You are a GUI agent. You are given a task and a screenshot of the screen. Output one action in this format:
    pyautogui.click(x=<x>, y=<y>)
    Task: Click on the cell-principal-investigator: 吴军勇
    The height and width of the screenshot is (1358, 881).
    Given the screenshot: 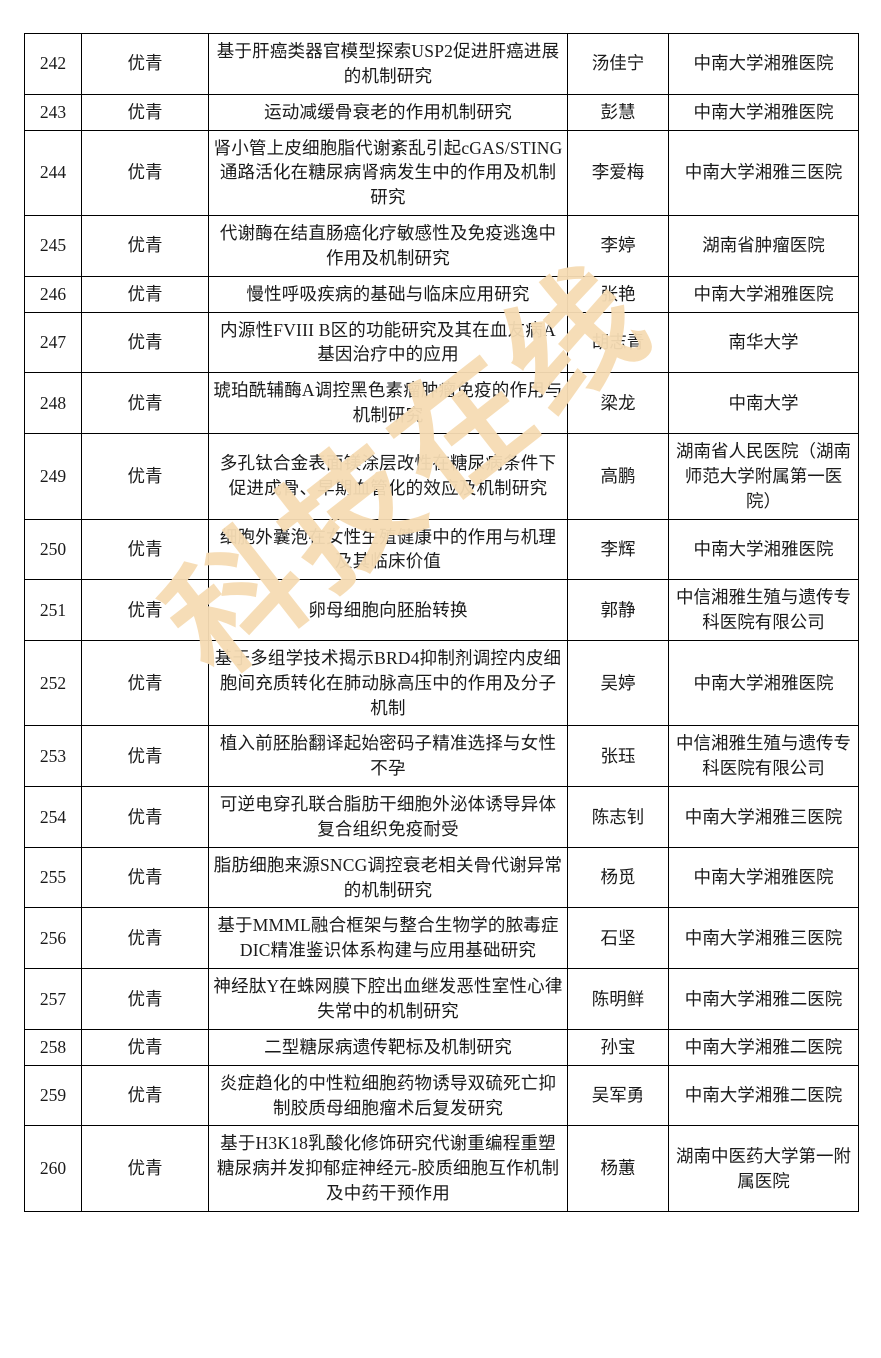 What is the action you would take?
    pyautogui.click(x=618, y=1095)
    